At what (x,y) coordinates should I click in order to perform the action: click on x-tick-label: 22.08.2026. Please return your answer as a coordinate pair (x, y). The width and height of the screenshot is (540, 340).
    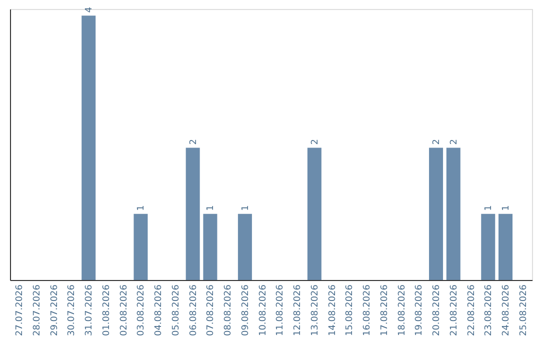
    Looking at the image, I should click on (471, 310).